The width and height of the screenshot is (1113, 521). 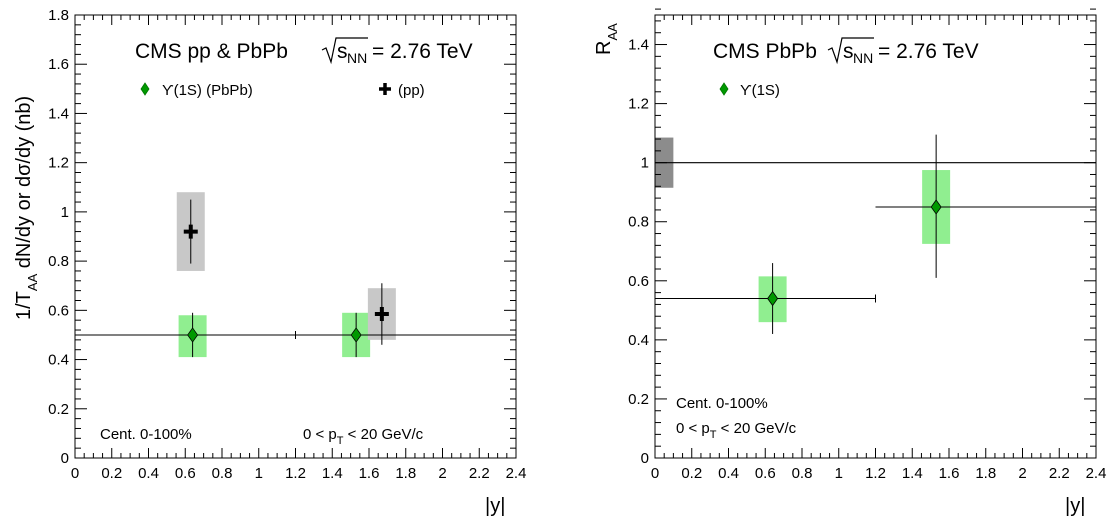 What do you see at coordinates (207, 90) in the screenshot?
I see `legend-label-pbpb: ϒ(1S) (PbPb)` at bounding box center [207, 90].